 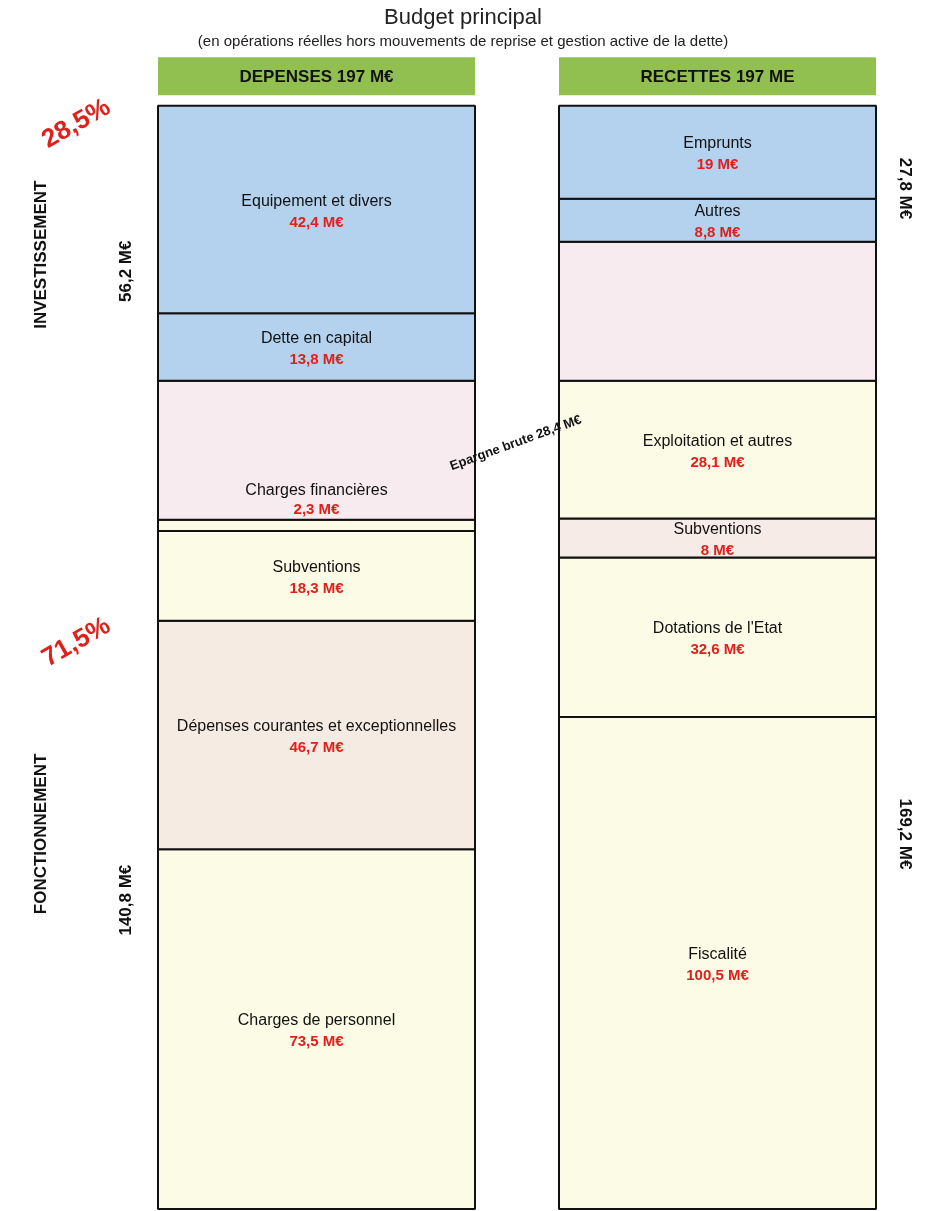 I want to click on annotation: Fiscalité, so click(x=717, y=954).